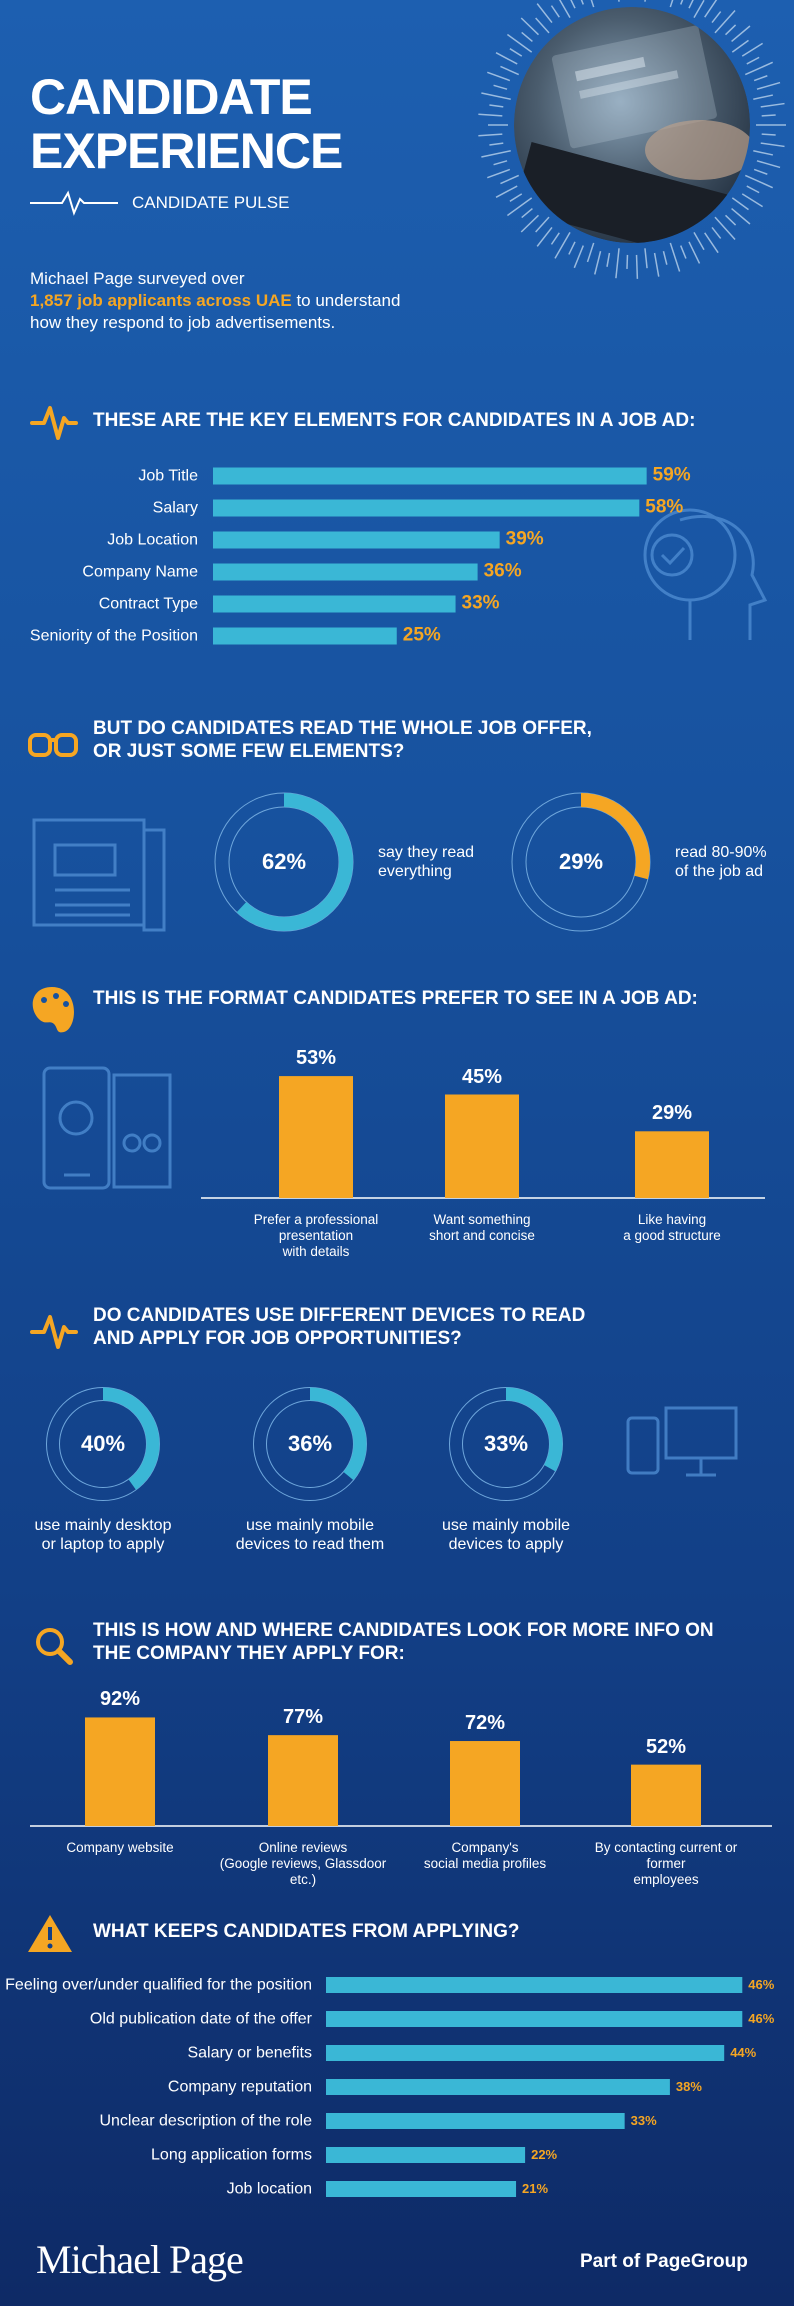 This screenshot has width=794, height=2306. Describe the element at coordinates (485, 1723) in the screenshot. I see `value-label: 72%` at that location.